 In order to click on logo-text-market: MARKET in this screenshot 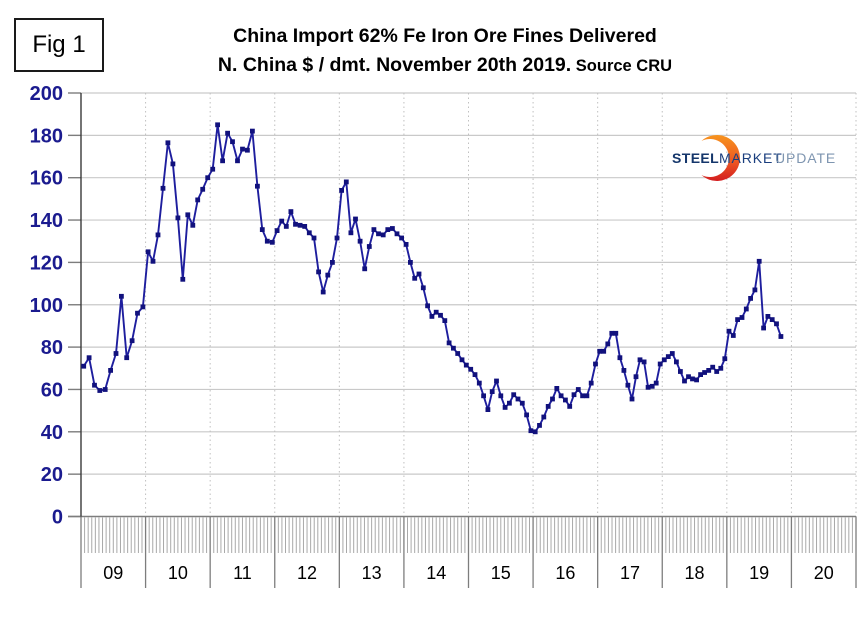, I will do `click(751, 158)`.